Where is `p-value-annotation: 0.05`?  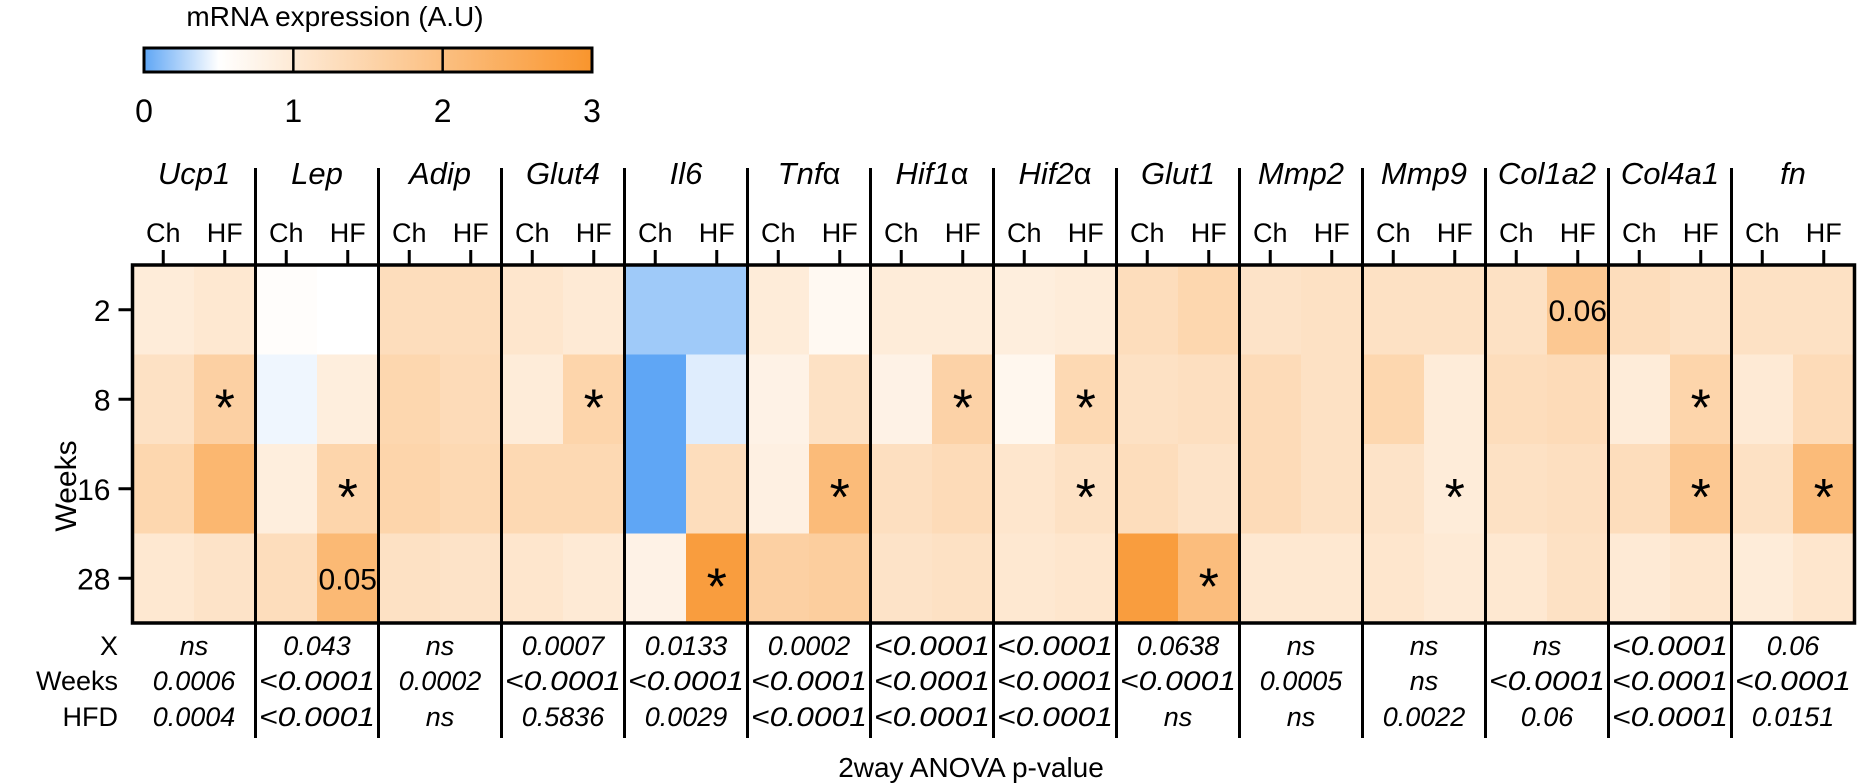
p-value-annotation: 0.05 is located at coordinates (348, 579).